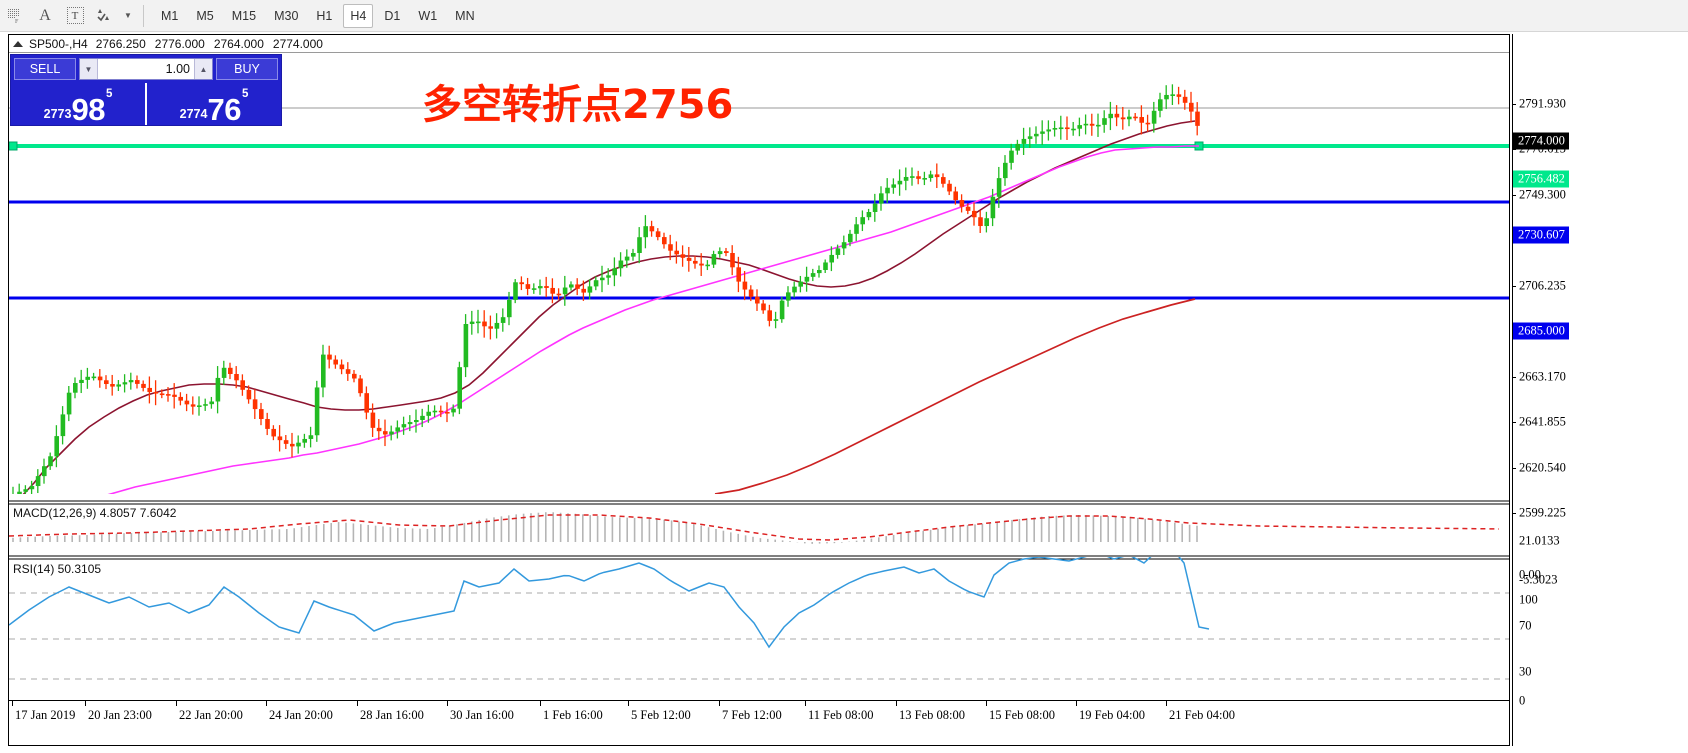 Image resolution: width=1688 pixels, height=753 pixels. What do you see at coordinates (58, 43) in the screenshot?
I see `symbol-name: SP500-,H4` at bounding box center [58, 43].